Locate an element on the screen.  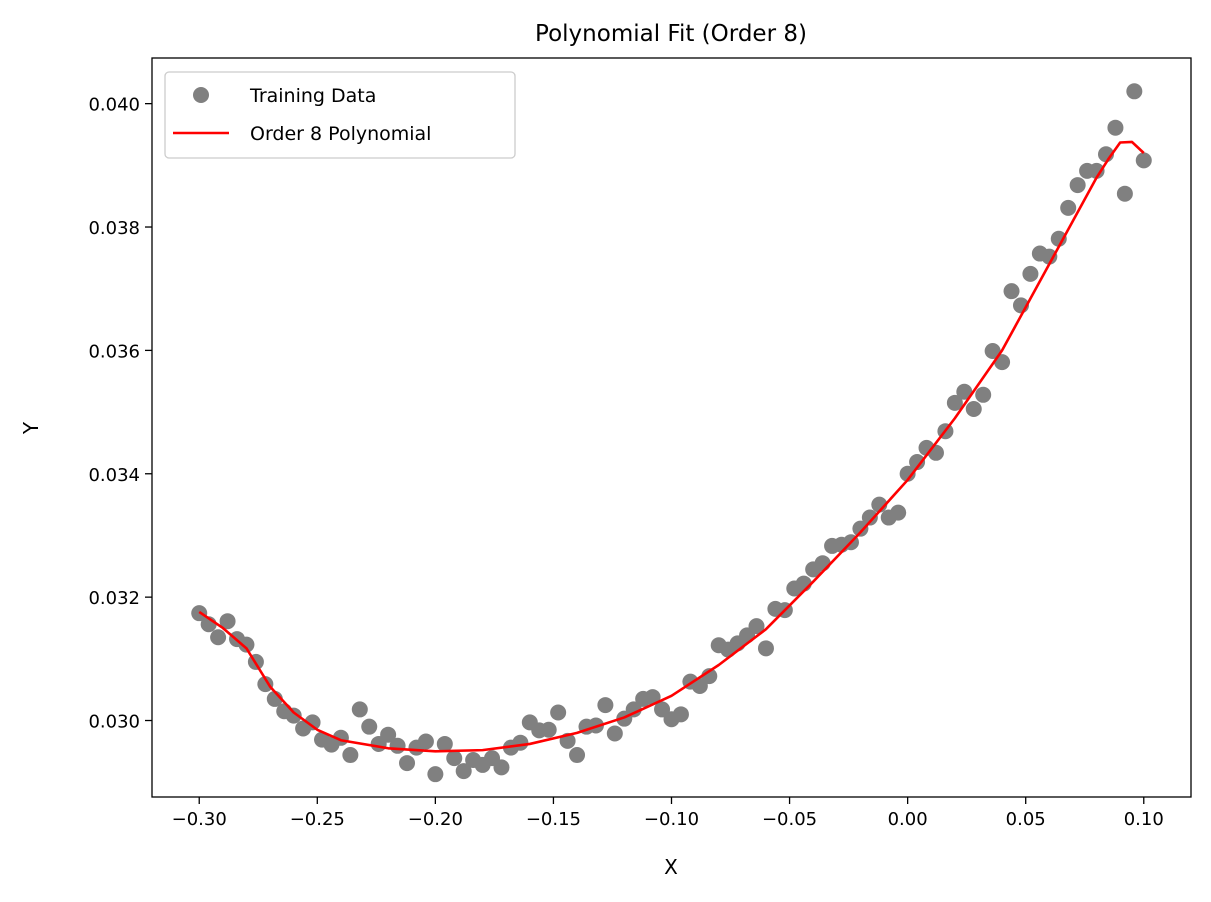
y-axis-label: Y is located at coordinates (31, 428).